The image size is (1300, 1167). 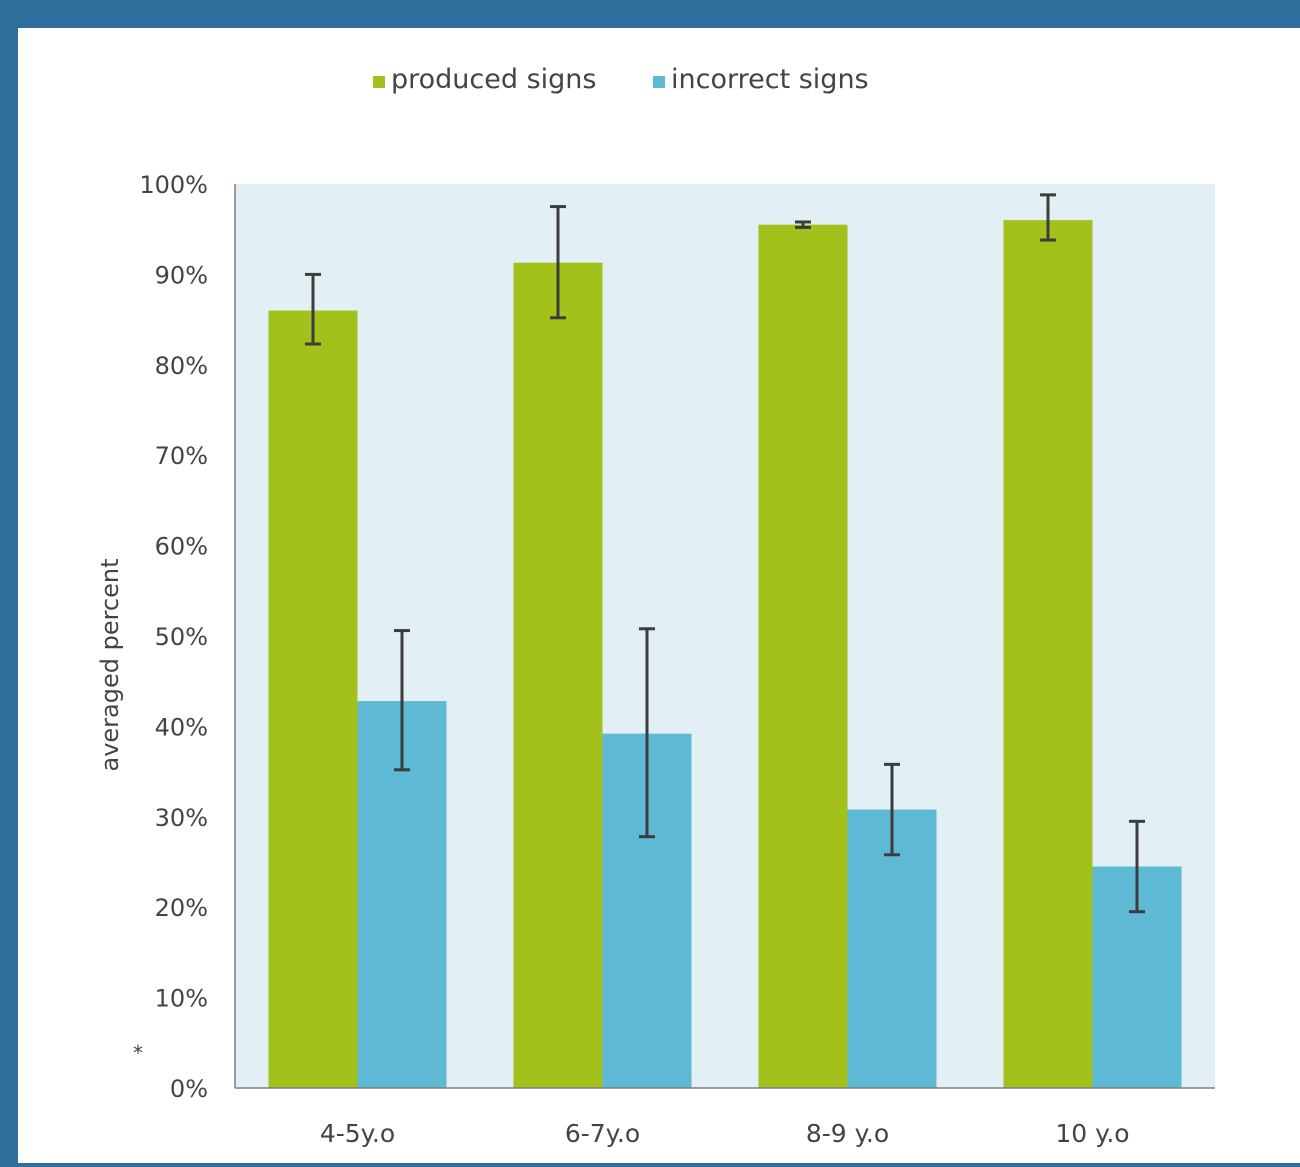 I want to click on legend-label: incorrect signs, so click(x=770, y=79).